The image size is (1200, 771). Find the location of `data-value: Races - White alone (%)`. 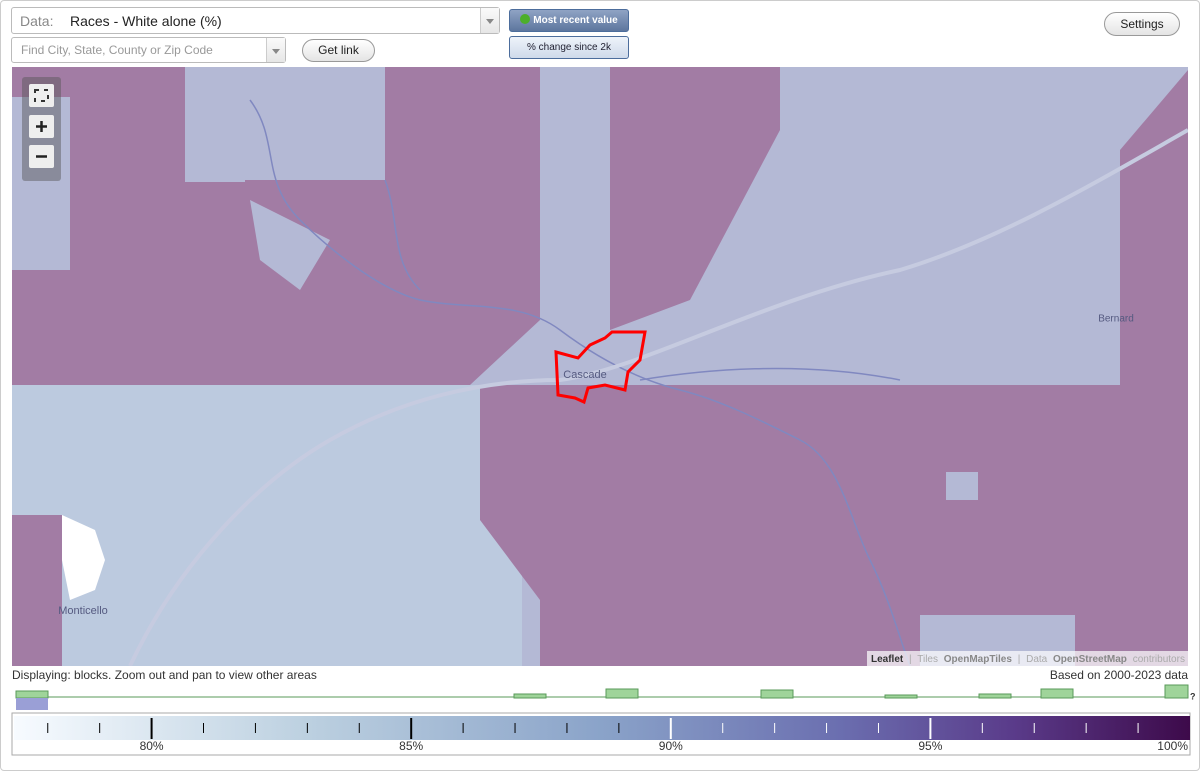

data-value: Races - White alone (%) is located at coordinates (146, 21).